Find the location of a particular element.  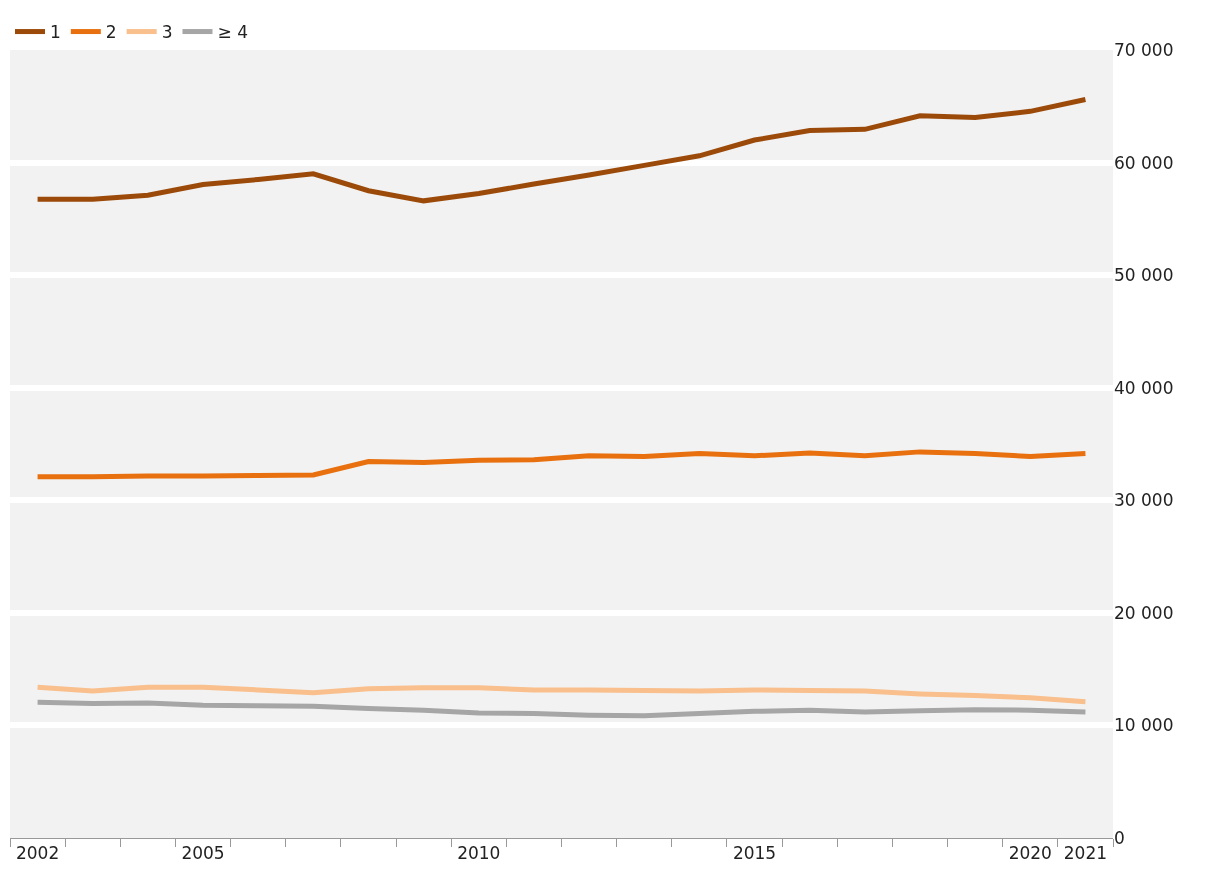

y-tick-label: 70 000 is located at coordinates (1144, 49).